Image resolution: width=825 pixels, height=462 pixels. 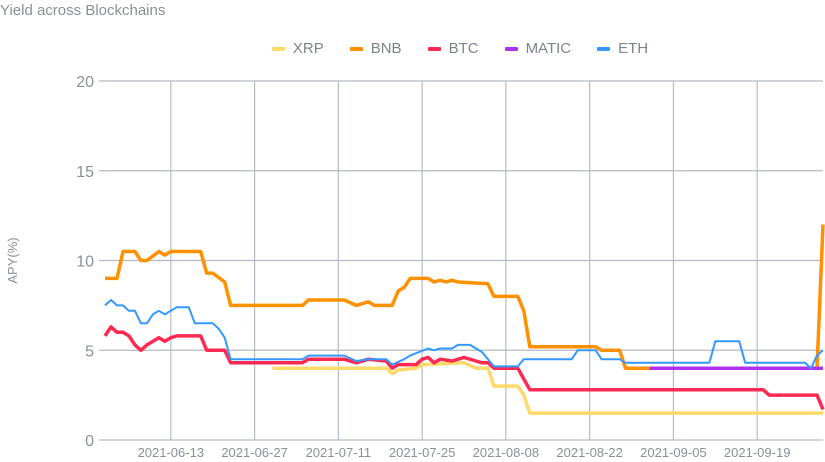 What do you see at coordinates (463, 48) in the screenshot?
I see `legend-label: BTC` at bounding box center [463, 48].